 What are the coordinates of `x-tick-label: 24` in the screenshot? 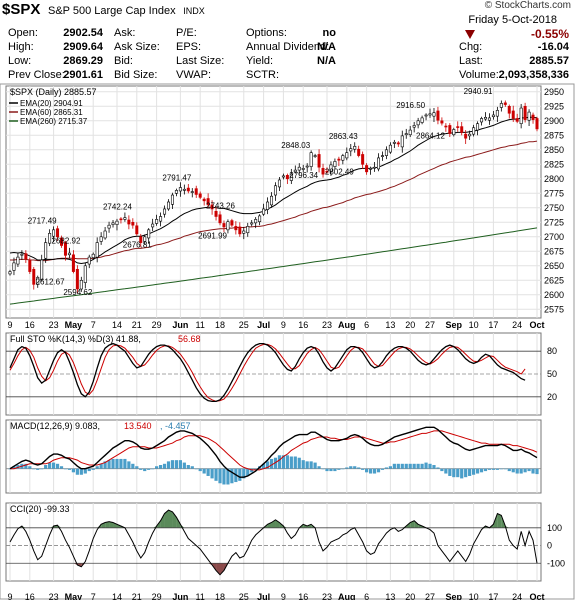 It's located at (517, 596).